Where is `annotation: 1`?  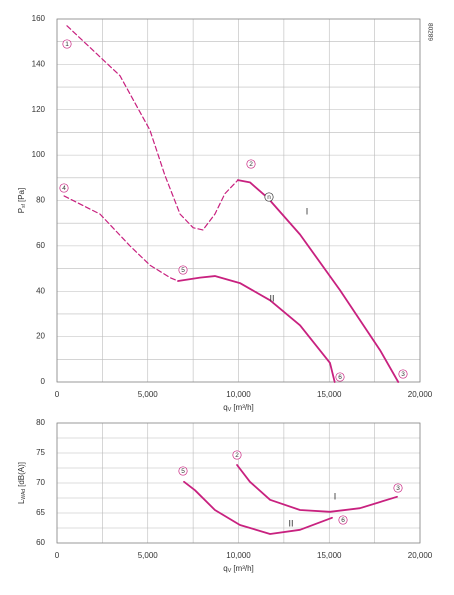 annotation: 1 is located at coordinates (67, 44).